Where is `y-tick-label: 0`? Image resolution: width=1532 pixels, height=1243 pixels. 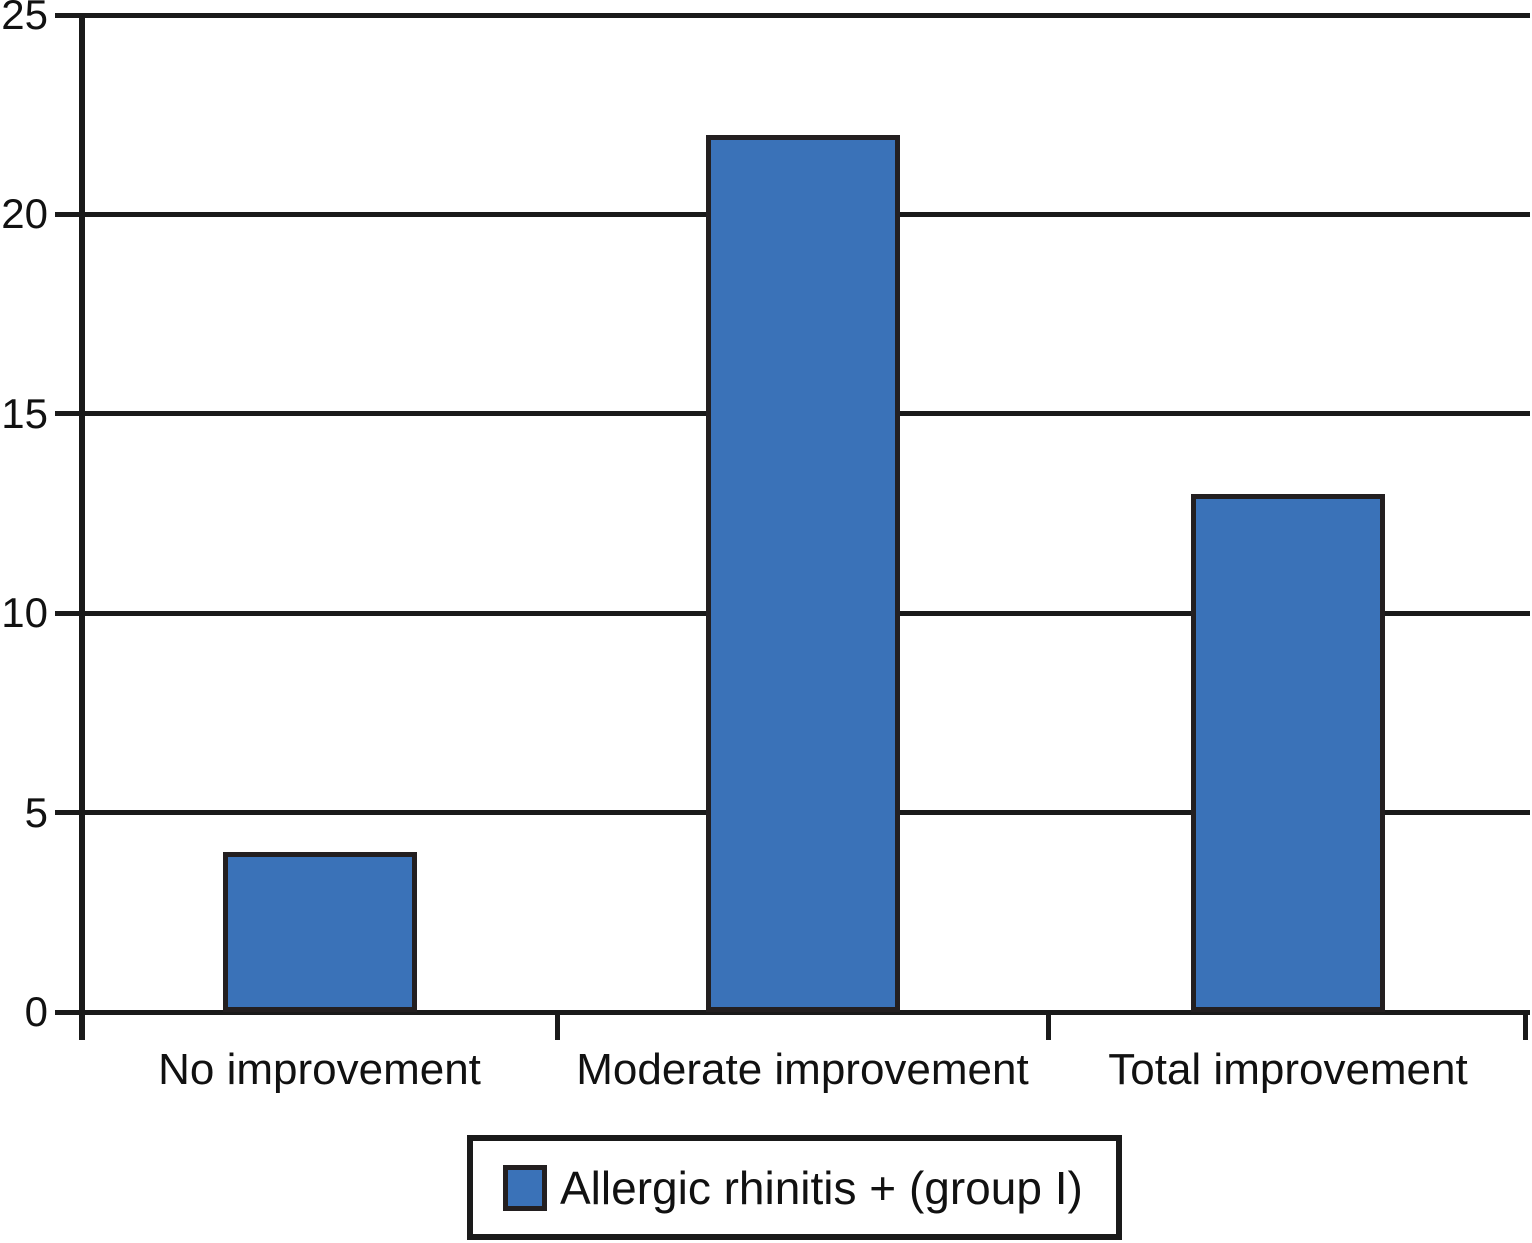 y-tick-label: 0 is located at coordinates (36, 1011).